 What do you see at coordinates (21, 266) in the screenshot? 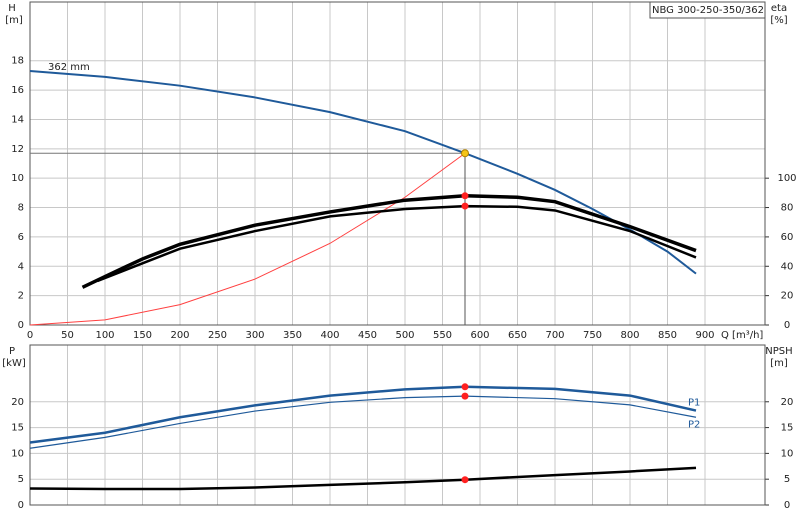
I see `y-tick-label: 4` at bounding box center [21, 266].